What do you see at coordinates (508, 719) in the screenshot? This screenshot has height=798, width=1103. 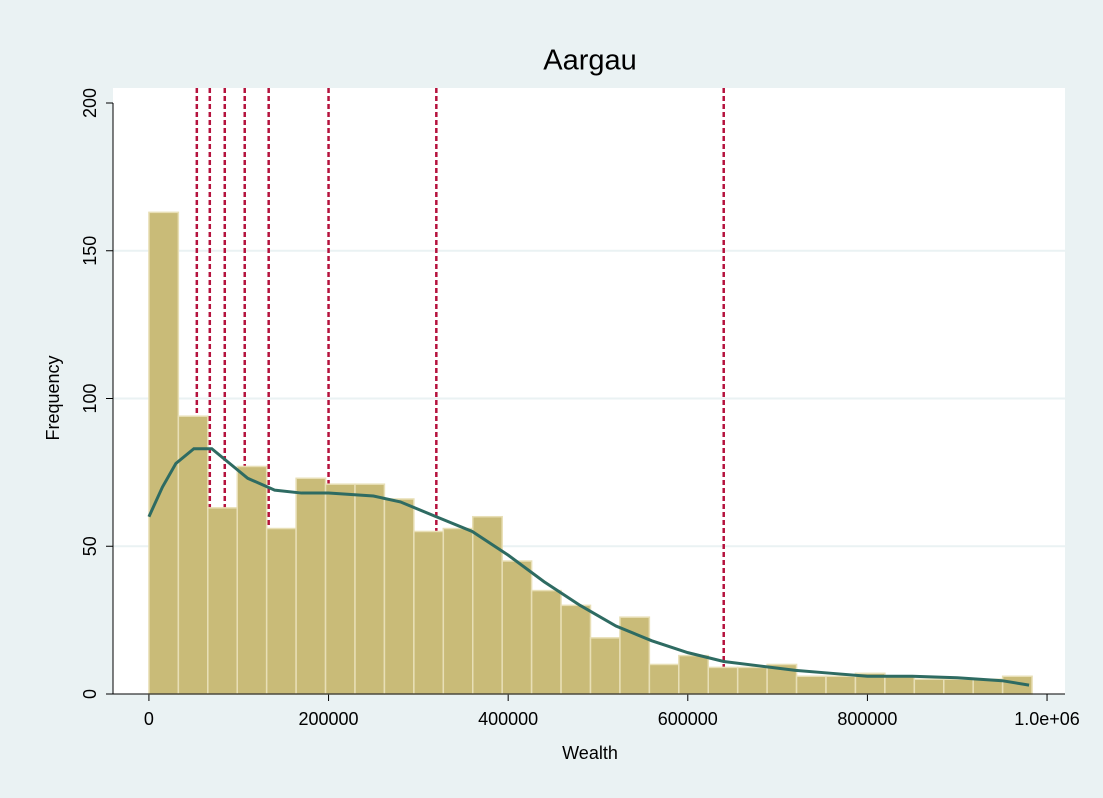 I see `x-tick-label: 400000` at bounding box center [508, 719].